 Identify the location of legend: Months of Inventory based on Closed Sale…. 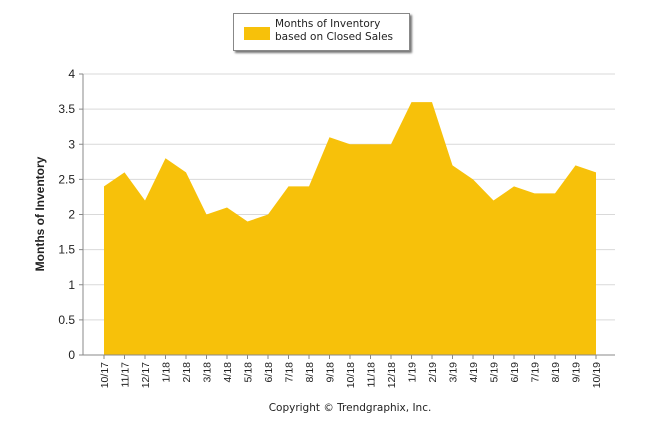
(321, 32).